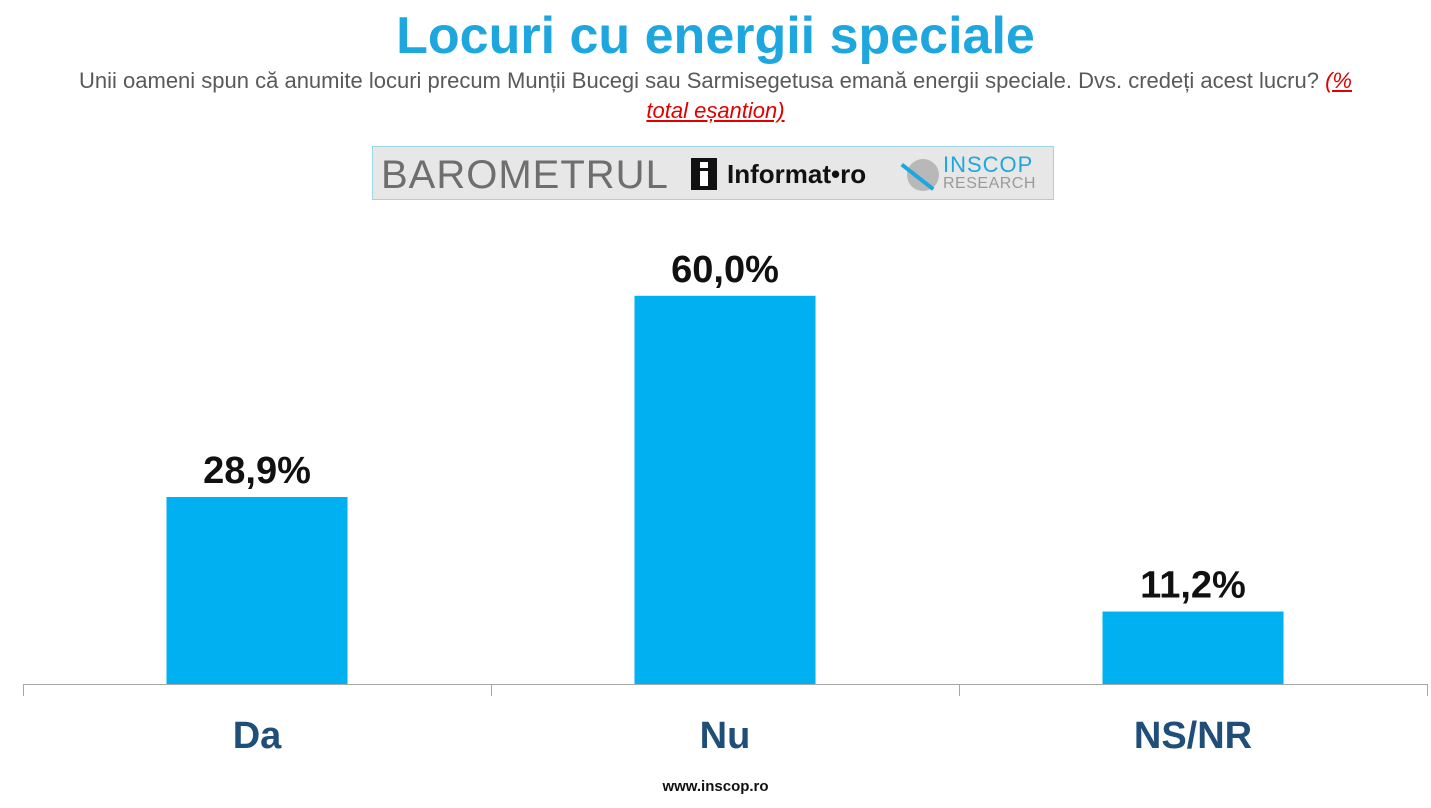  What do you see at coordinates (257, 736) in the screenshot?
I see `category-label-0: Da` at bounding box center [257, 736].